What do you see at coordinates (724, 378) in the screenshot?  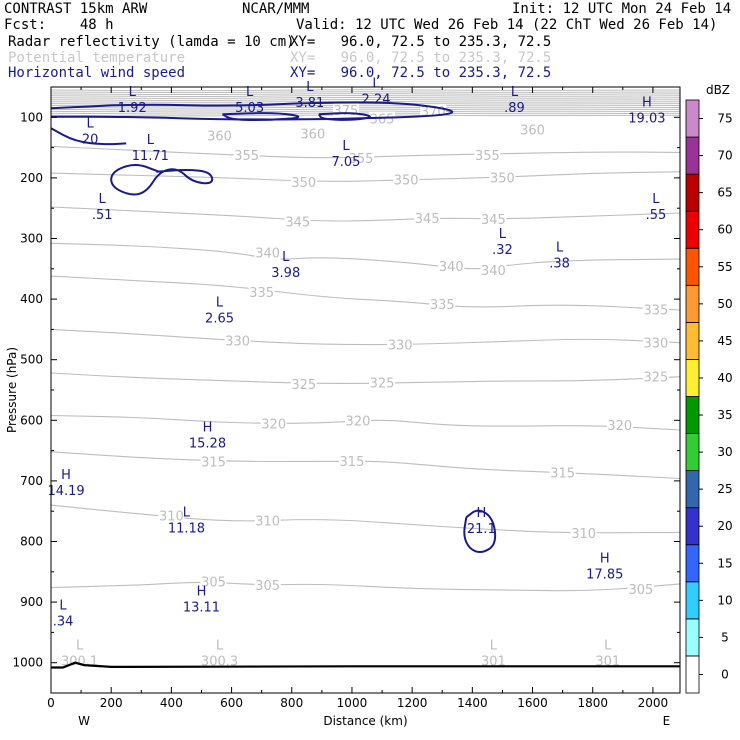 I see `colorbar-label: 40` at bounding box center [724, 378].